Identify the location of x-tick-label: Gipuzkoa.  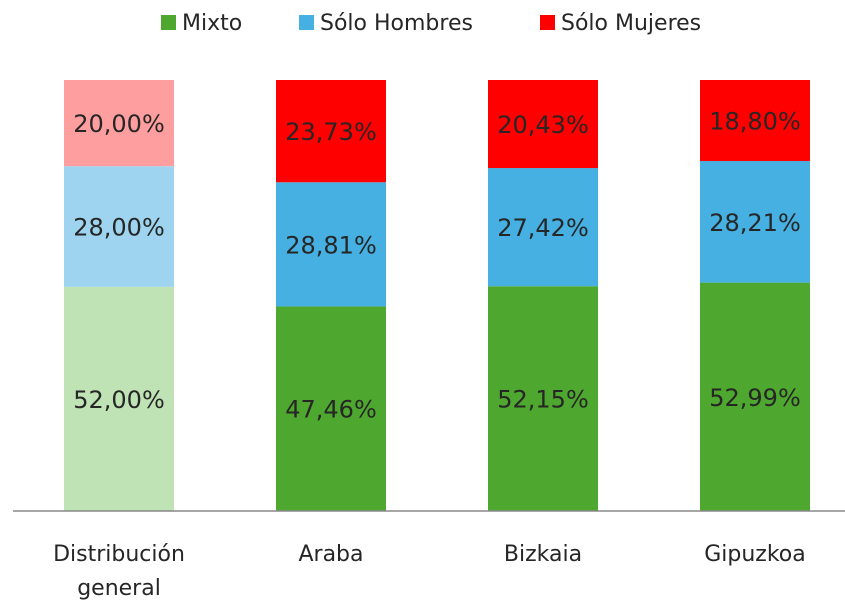
(755, 554).